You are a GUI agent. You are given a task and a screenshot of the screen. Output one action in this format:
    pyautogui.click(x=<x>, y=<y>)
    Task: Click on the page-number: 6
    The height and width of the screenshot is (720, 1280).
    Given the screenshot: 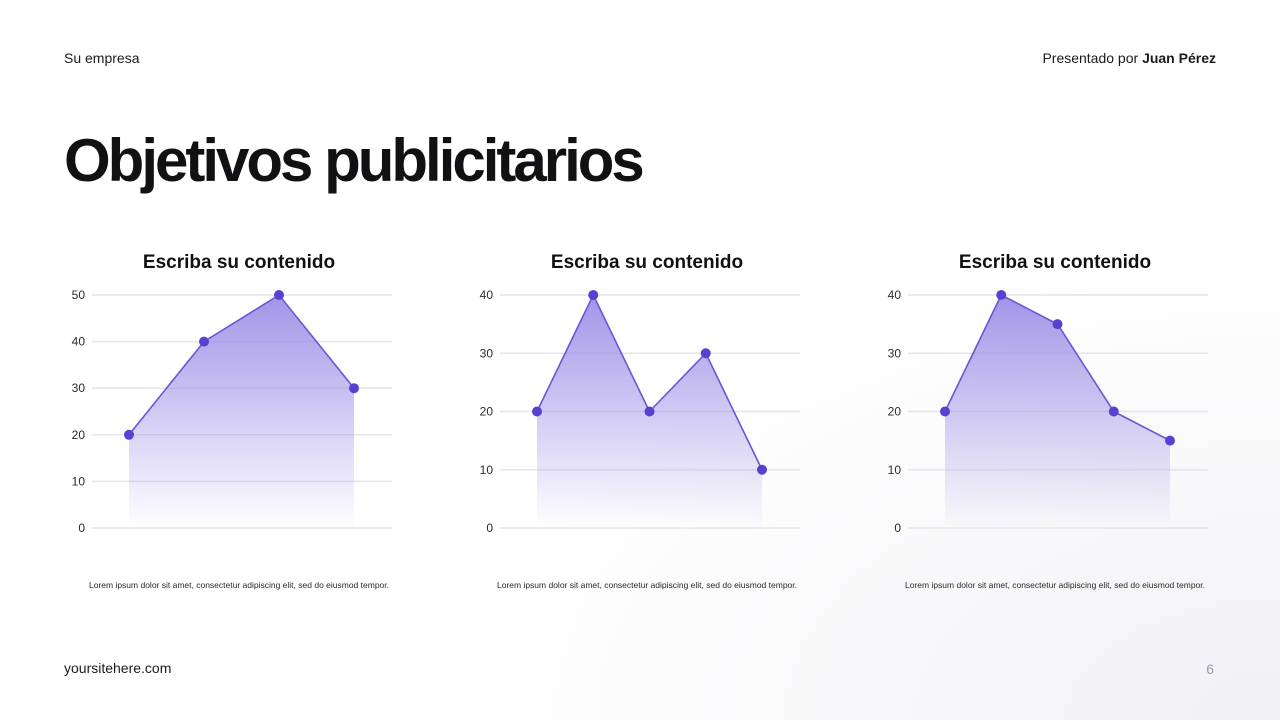 What is the action you would take?
    pyautogui.click(x=1210, y=669)
    